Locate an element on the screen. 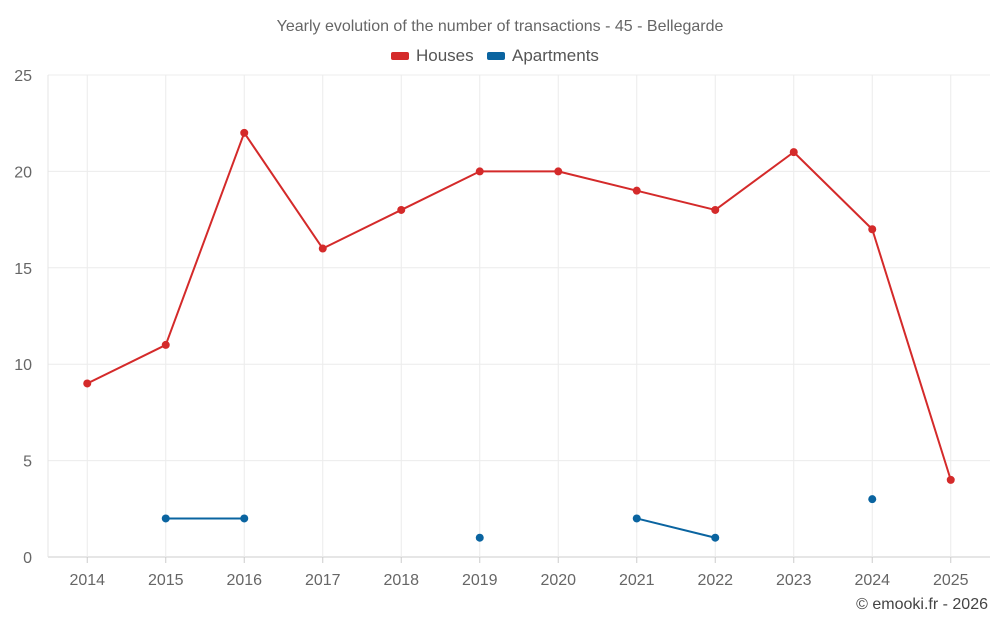 The image size is (1000, 625). x-tick-label: 2025 is located at coordinates (951, 580).